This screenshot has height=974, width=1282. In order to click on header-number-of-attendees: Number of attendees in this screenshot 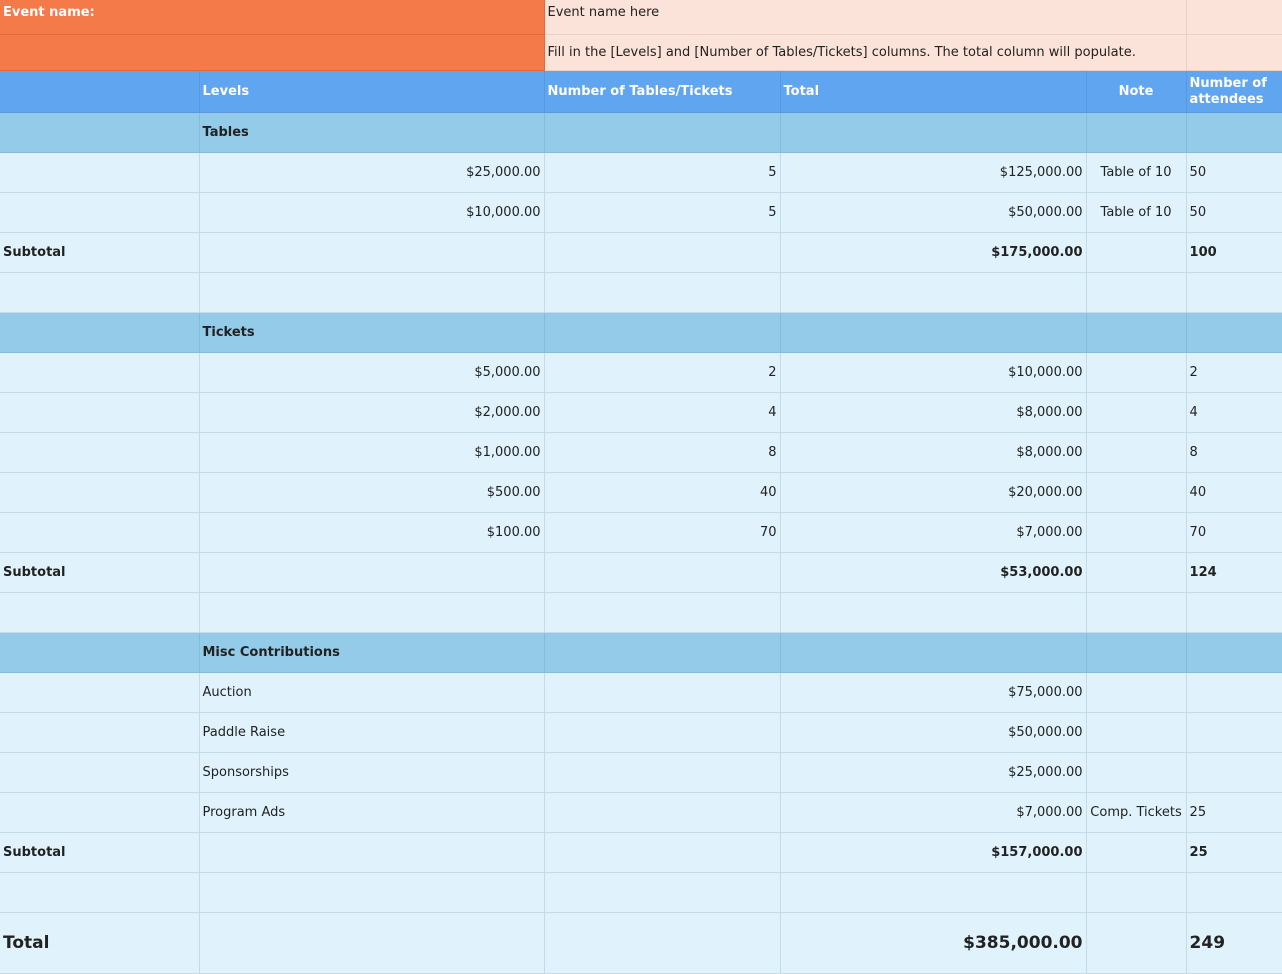, I will do `click(1234, 91)`.